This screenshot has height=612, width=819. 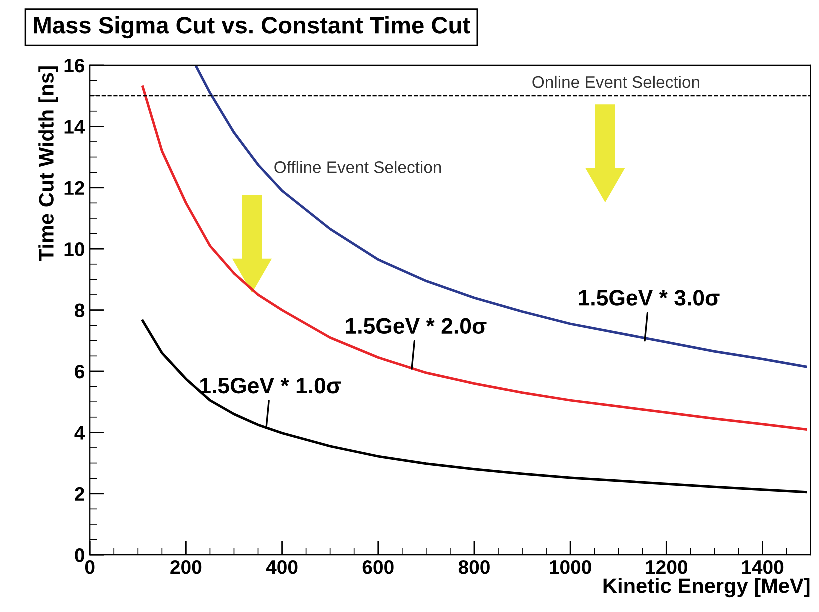 I want to click on x-tick-label: 400, so click(x=282, y=567).